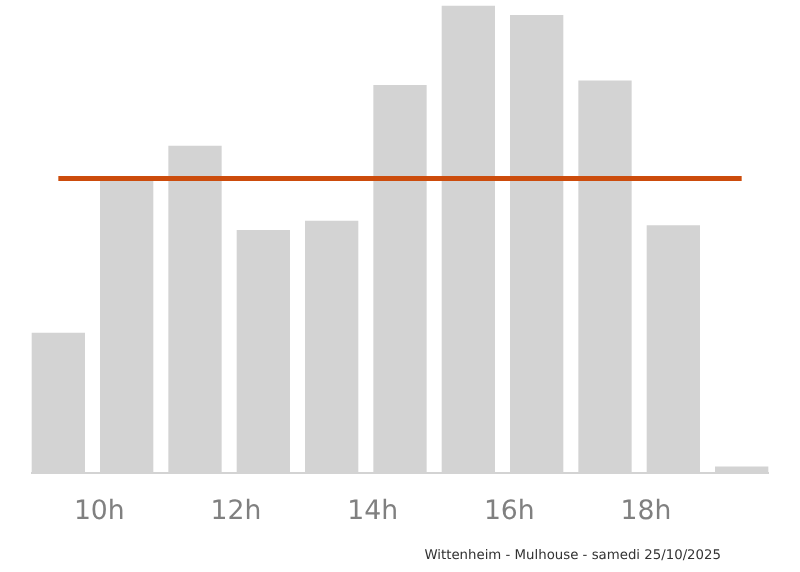 This screenshot has width=800, height=572. Describe the element at coordinates (646, 512) in the screenshot. I see `x-tick-label: 18h` at that location.